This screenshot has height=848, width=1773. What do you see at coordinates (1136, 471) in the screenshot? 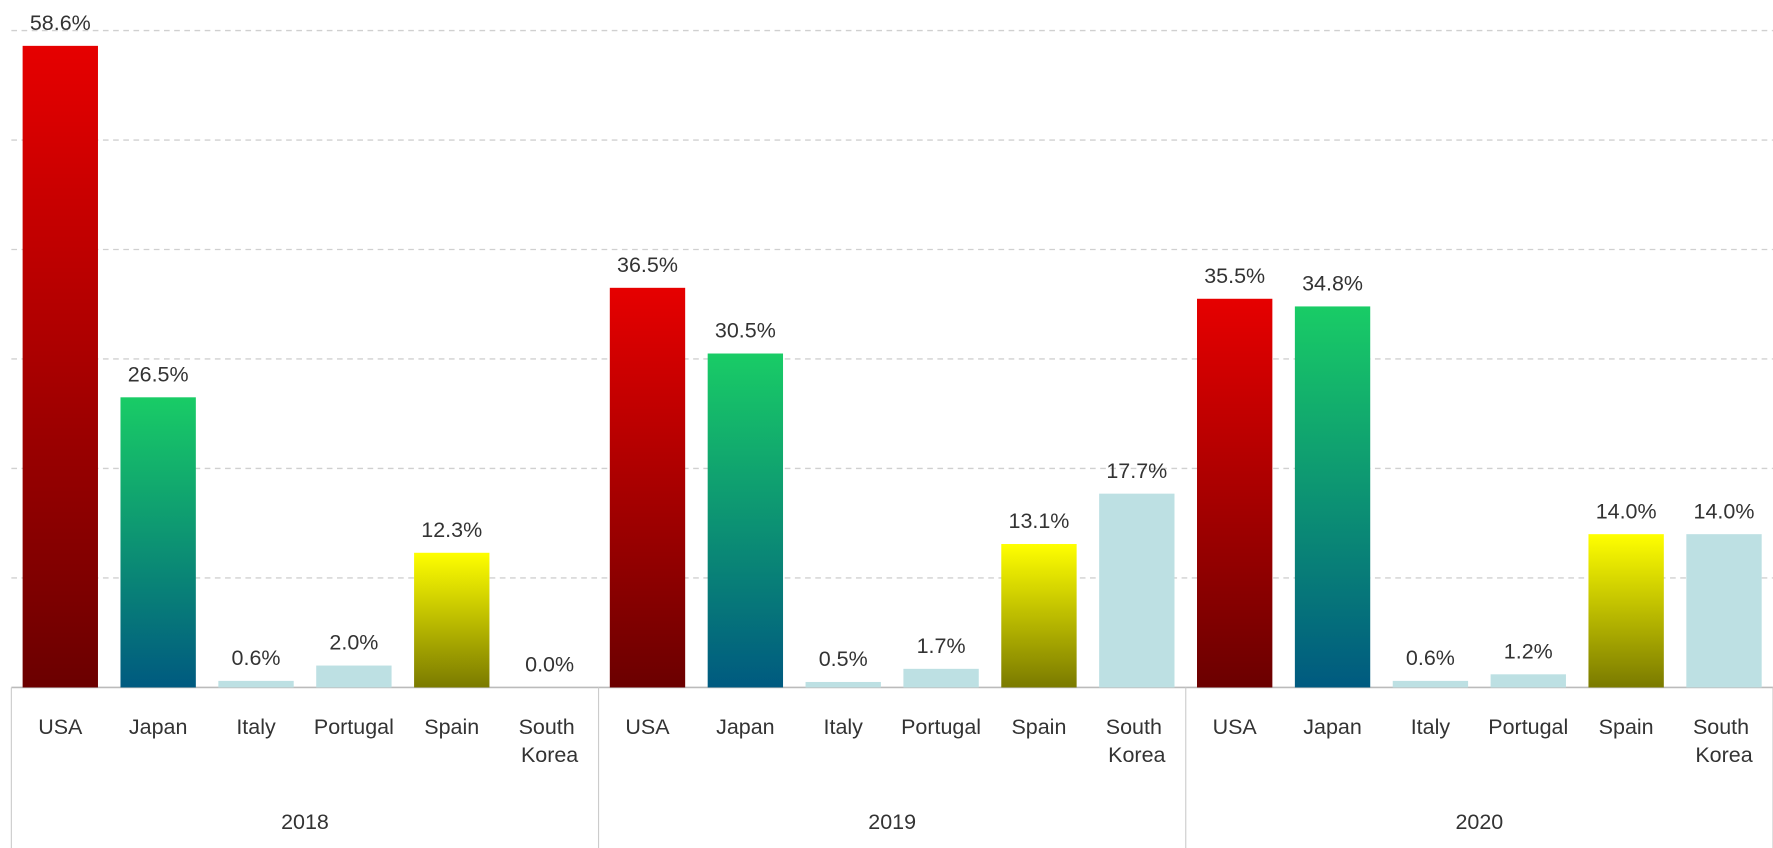
I see `value-label: 17.7%` at bounding box center [1136, 471].